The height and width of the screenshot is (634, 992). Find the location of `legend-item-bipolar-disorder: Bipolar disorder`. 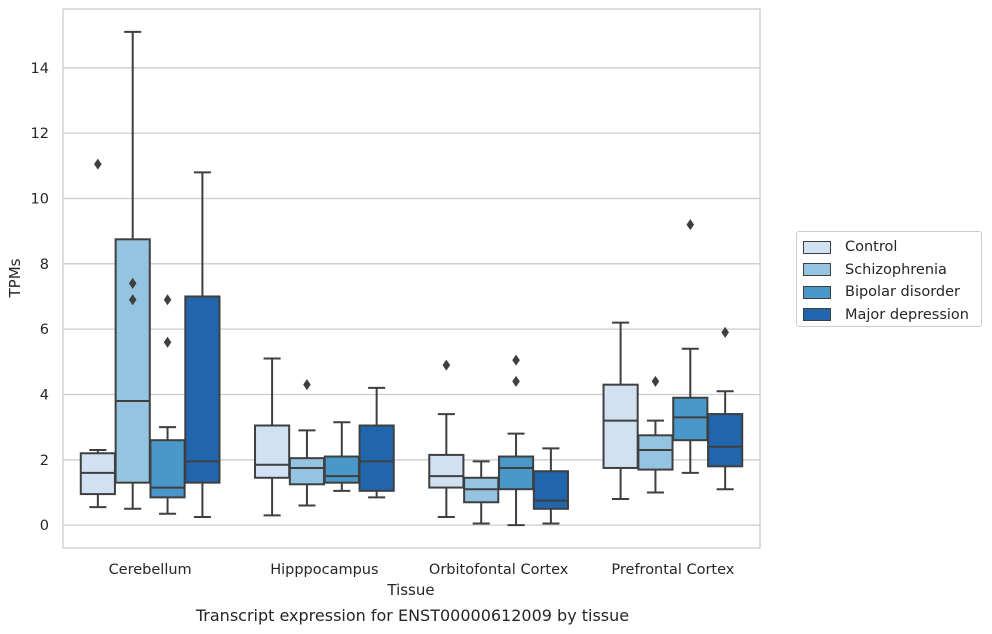

legend-item-bipolar-disorder: Bipolar disorder is located at coordinates (892, 292).